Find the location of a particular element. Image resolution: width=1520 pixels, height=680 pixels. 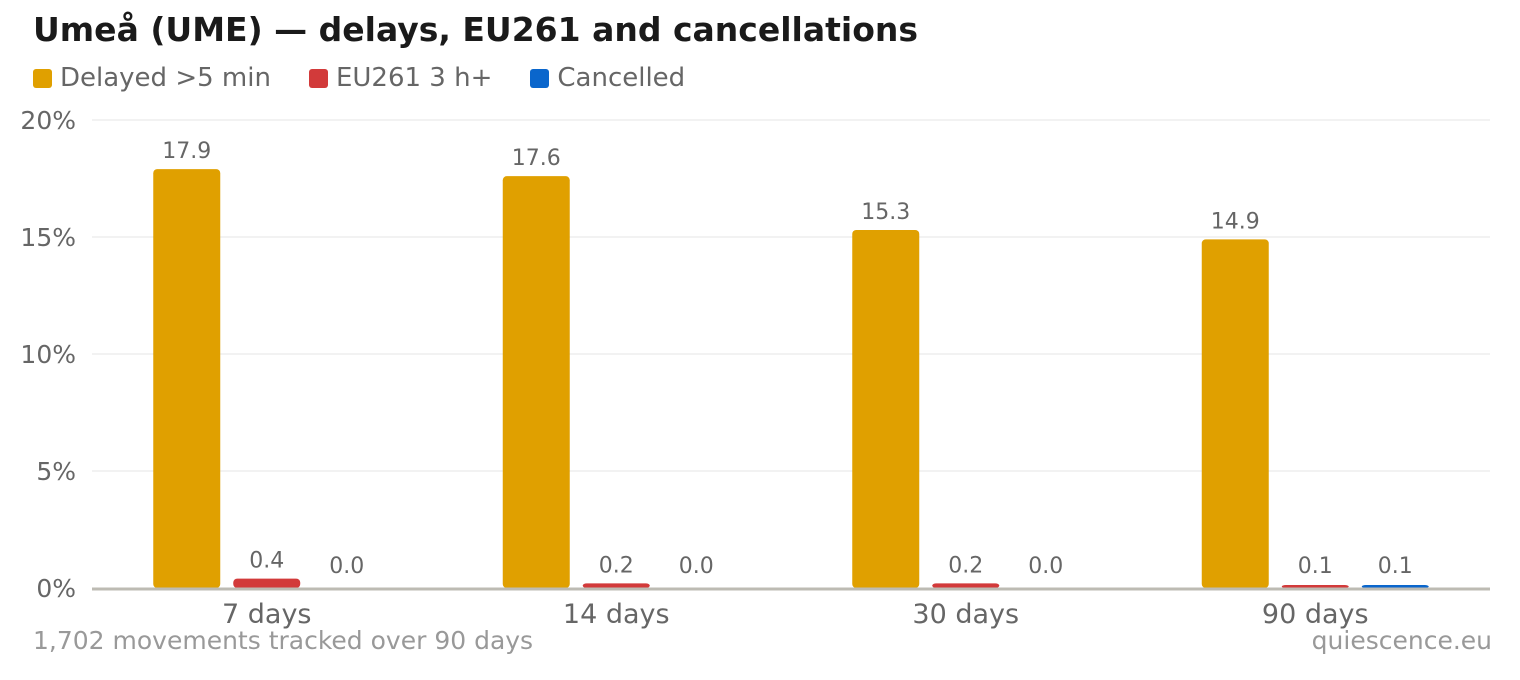

x-tick-label: 30 days is located at coordinates (965, 614).